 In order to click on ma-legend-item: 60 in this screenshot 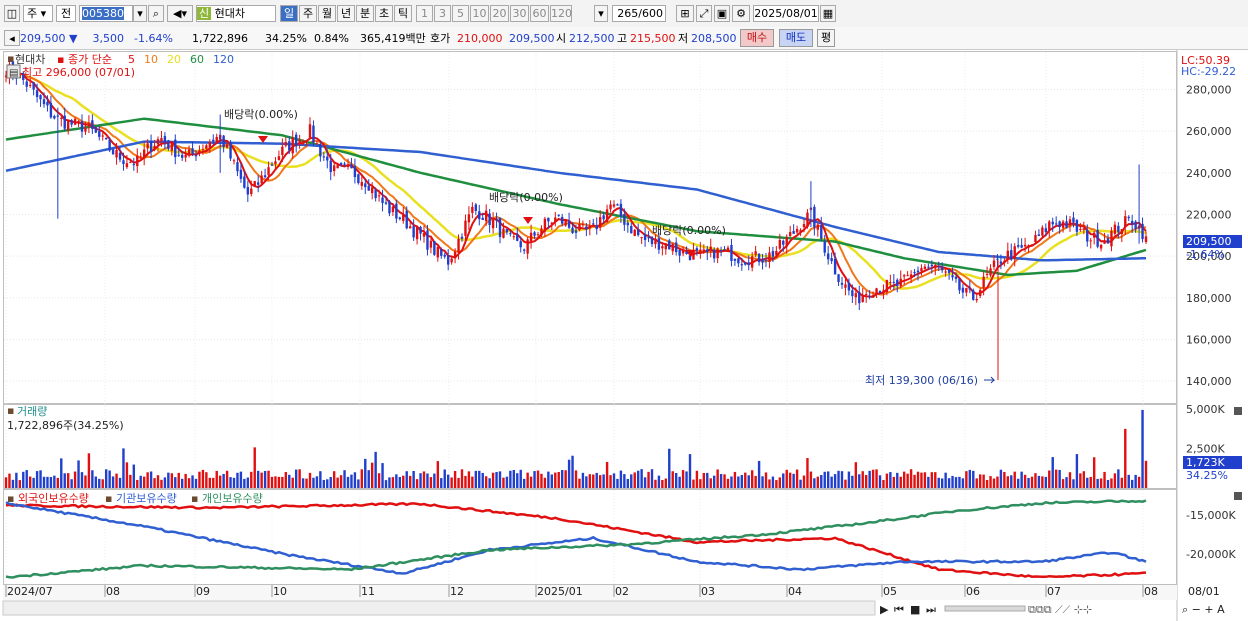, I will do `click(197, 59)`.